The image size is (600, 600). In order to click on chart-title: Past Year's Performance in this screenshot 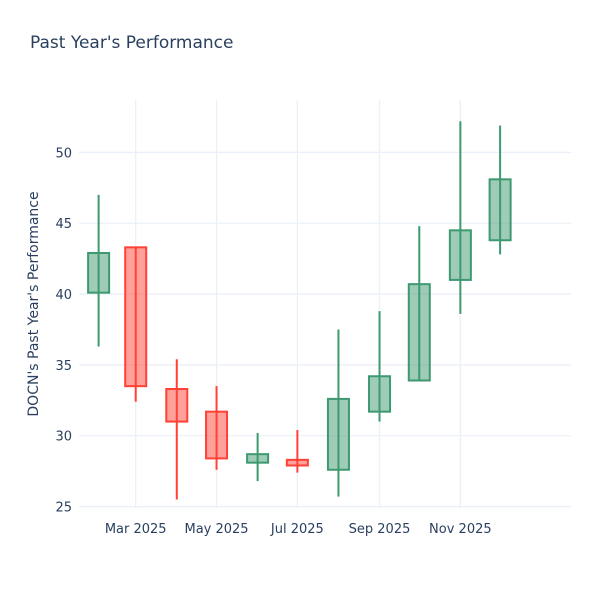, I will do `click(132, 43)`.